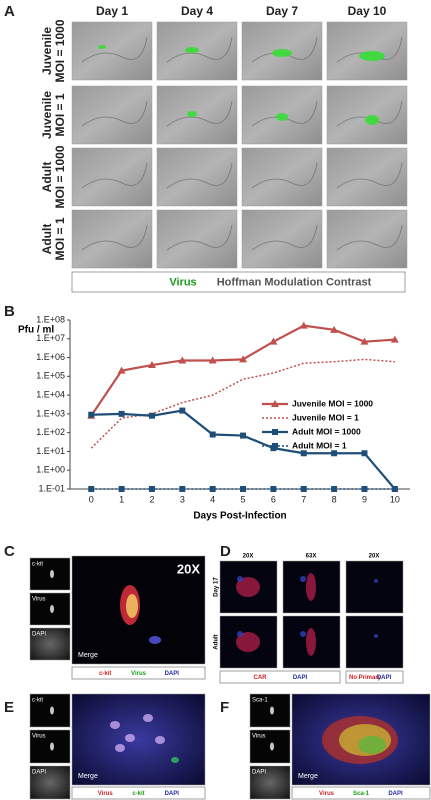  What do you see at coordinates (88, 655) in the screenshot?
I see `label: Merge` at bounding box center [88, 655].